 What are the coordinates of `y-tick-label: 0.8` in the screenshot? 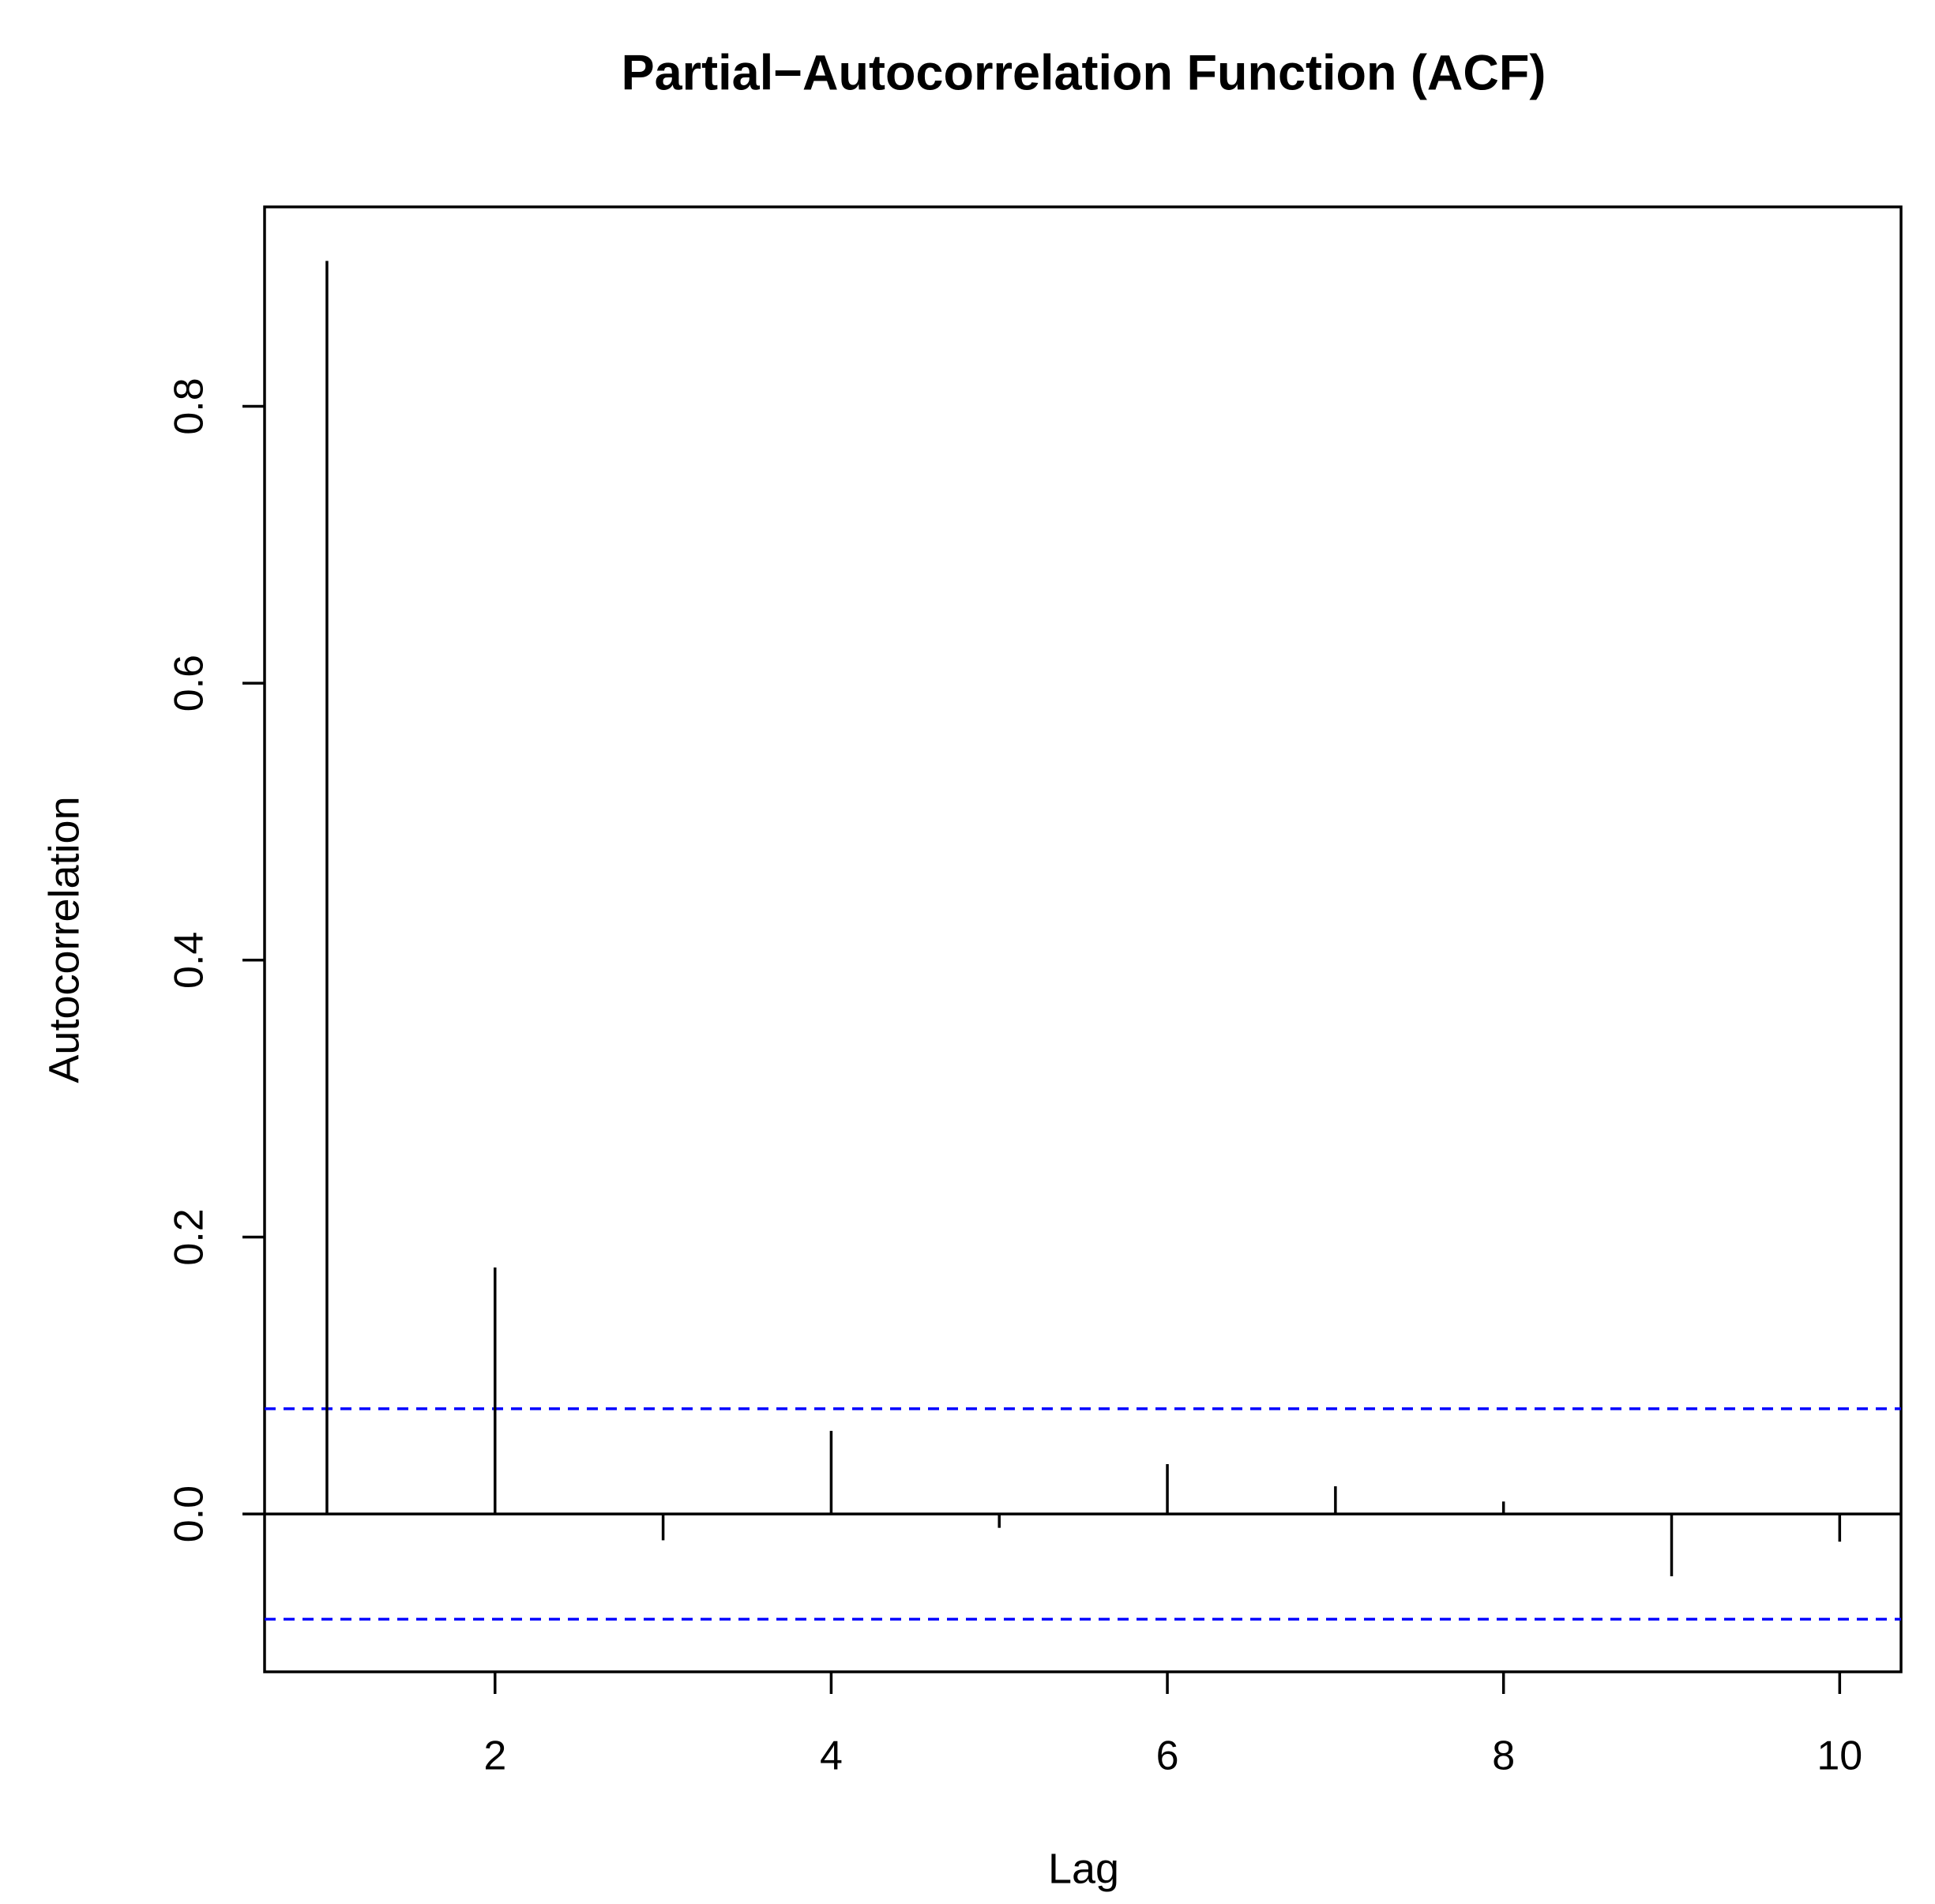 It's located at (190, 405).